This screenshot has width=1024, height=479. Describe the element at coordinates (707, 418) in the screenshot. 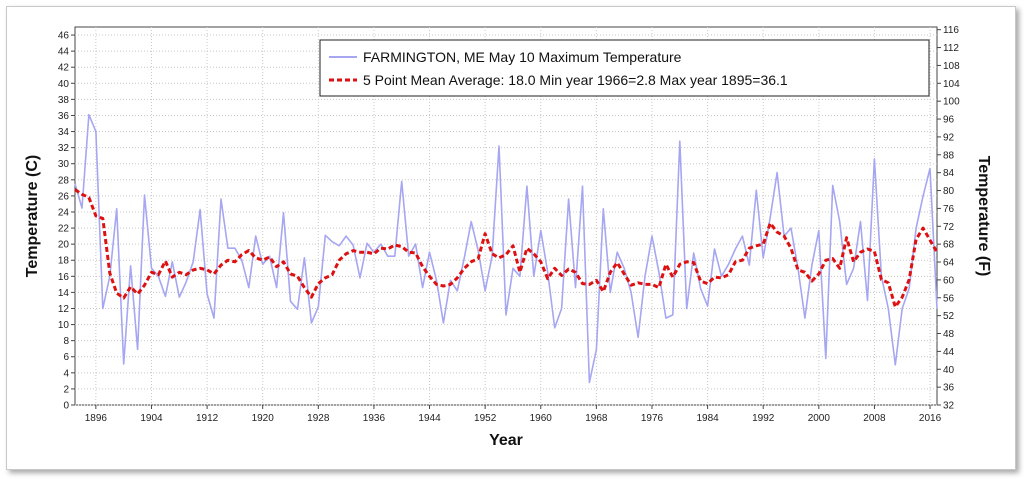

I see `x-tick-label: 1984` at that location.